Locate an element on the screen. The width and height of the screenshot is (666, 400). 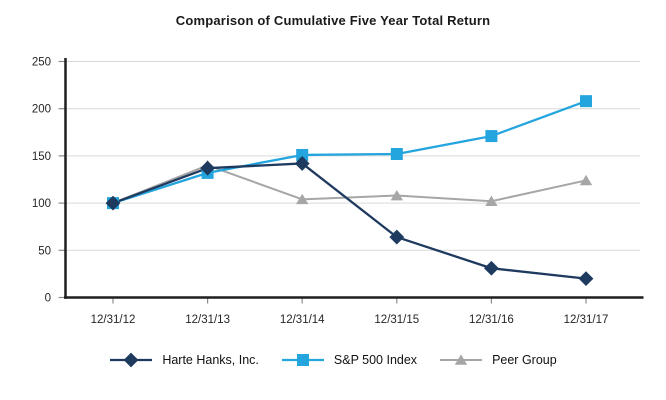
legend: Harte Hanks, Inc. S&P 500 Index Peer Group is located at coordinates (333, 360).